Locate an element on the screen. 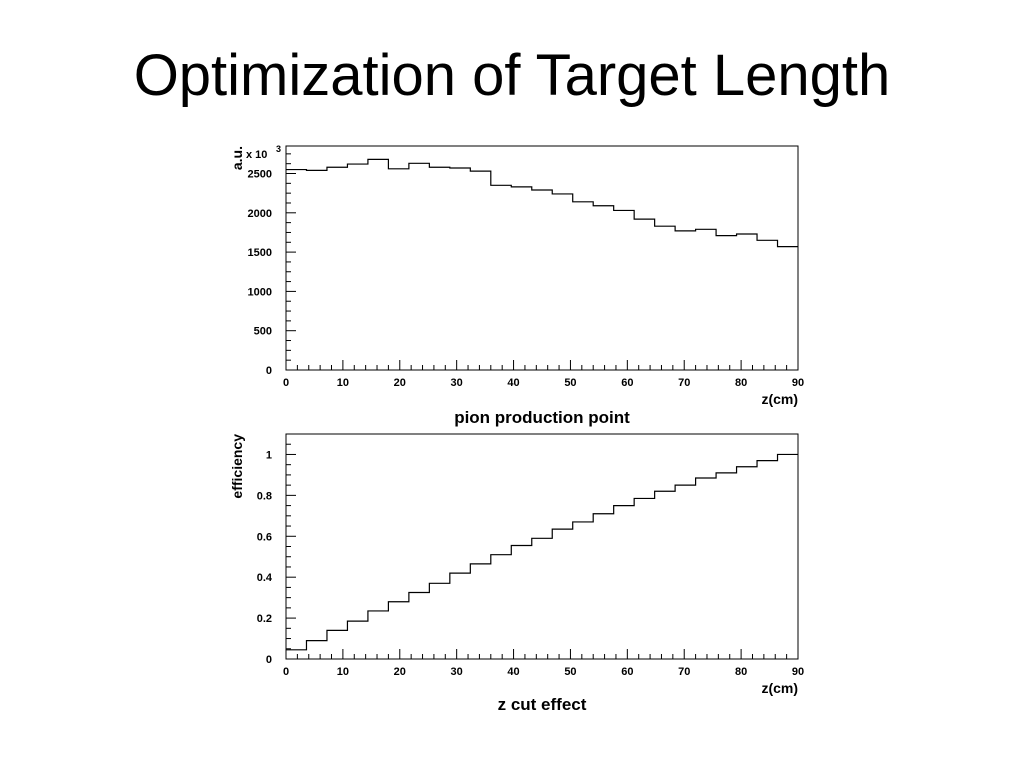 This screenshot has height=768, width=1024. y-tick-label: 1000 is located at coordinates (260, 292).